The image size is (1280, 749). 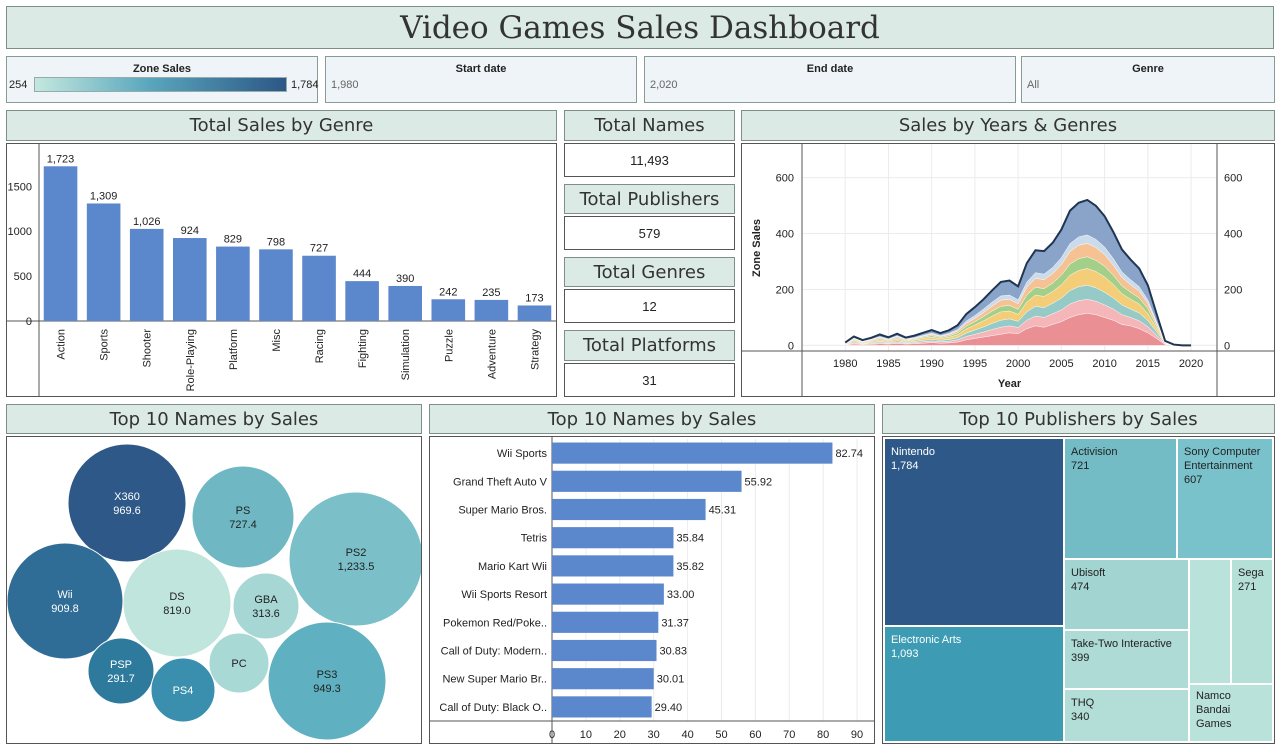 What do you see at coordinates (1193, 480) in the screenshot?
I see `treemap-sony-value: 607` at bounding box center [1193, 480].